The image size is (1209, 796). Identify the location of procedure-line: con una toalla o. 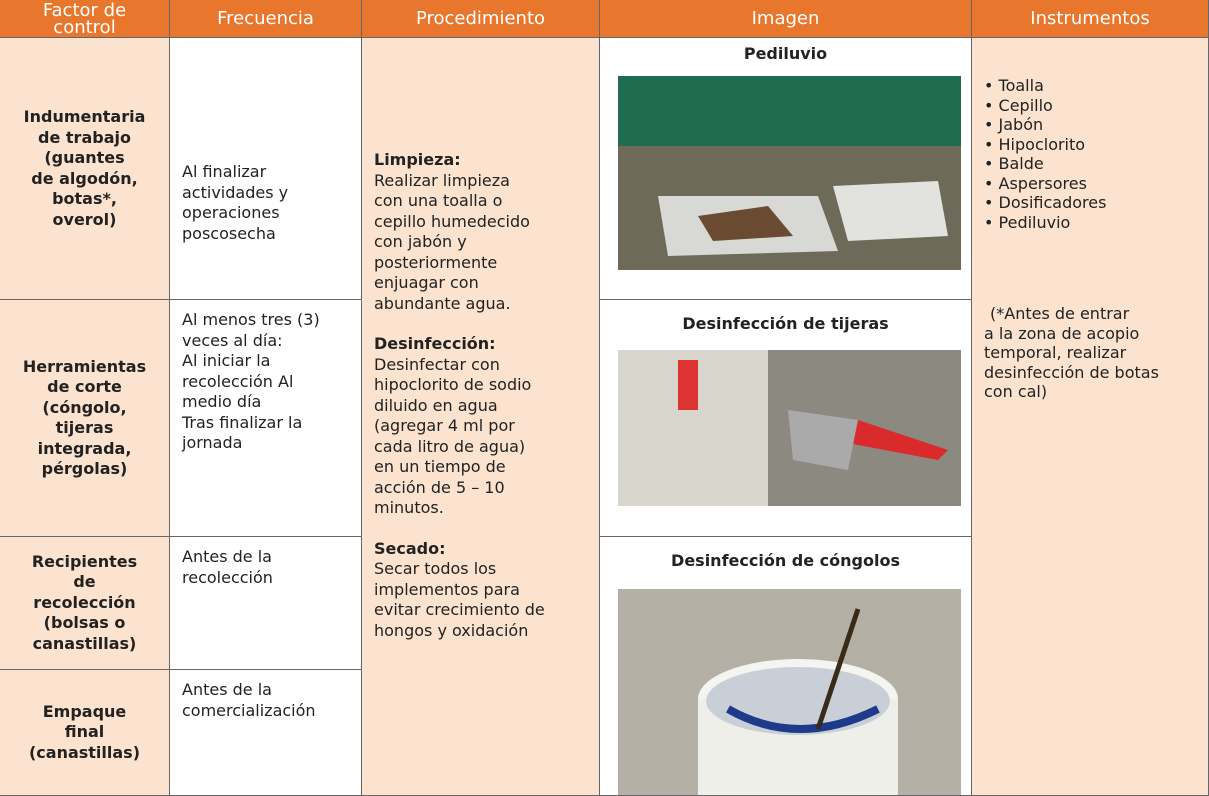
(438, 200).